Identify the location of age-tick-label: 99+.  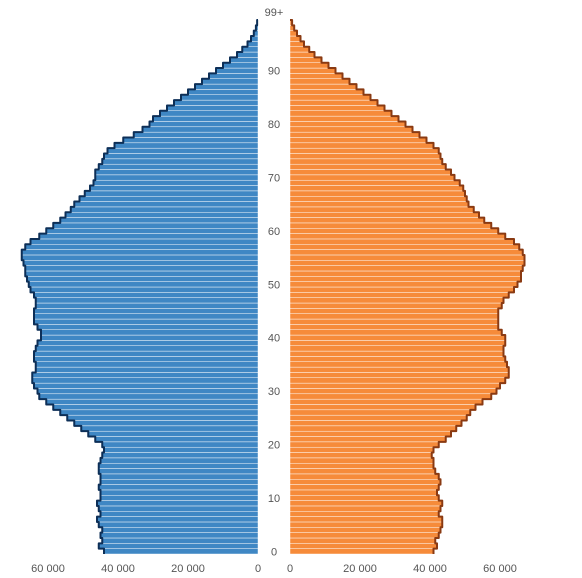
(274, 13).